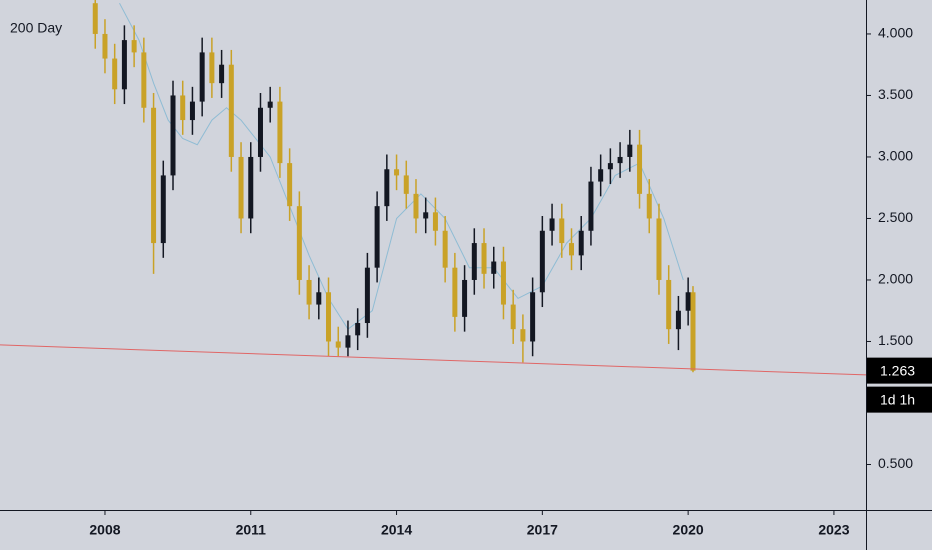 The image size is (932, 550). I want to click on x-tick-label: 2011, so click(251, 530).